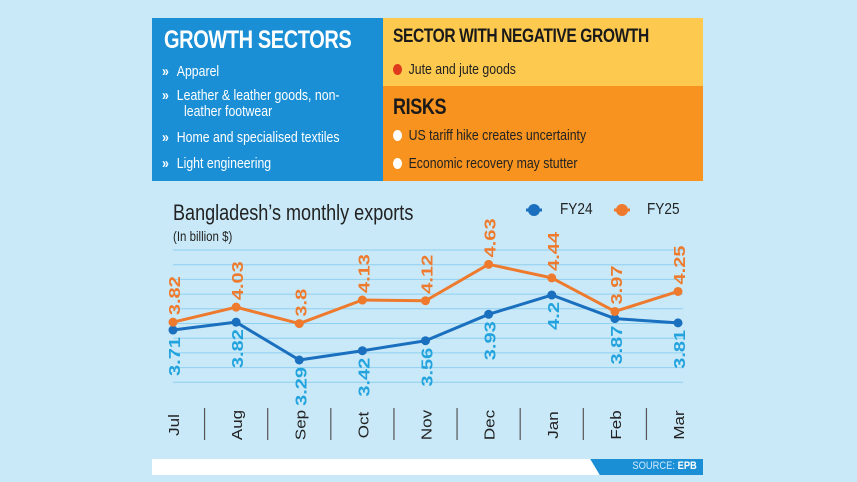 The width and height of the screenshot is (857, 482). I want to click on list-item: » Home and specialised textiles, so click(251, 137).